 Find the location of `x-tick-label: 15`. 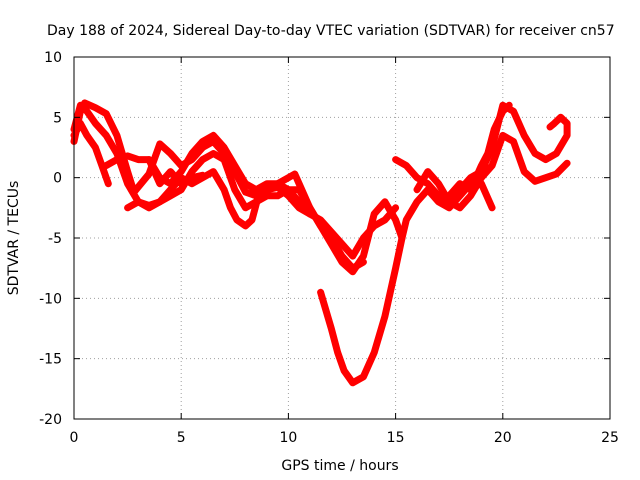

x-tick-label: 15 is located at coordinates (396, 438).